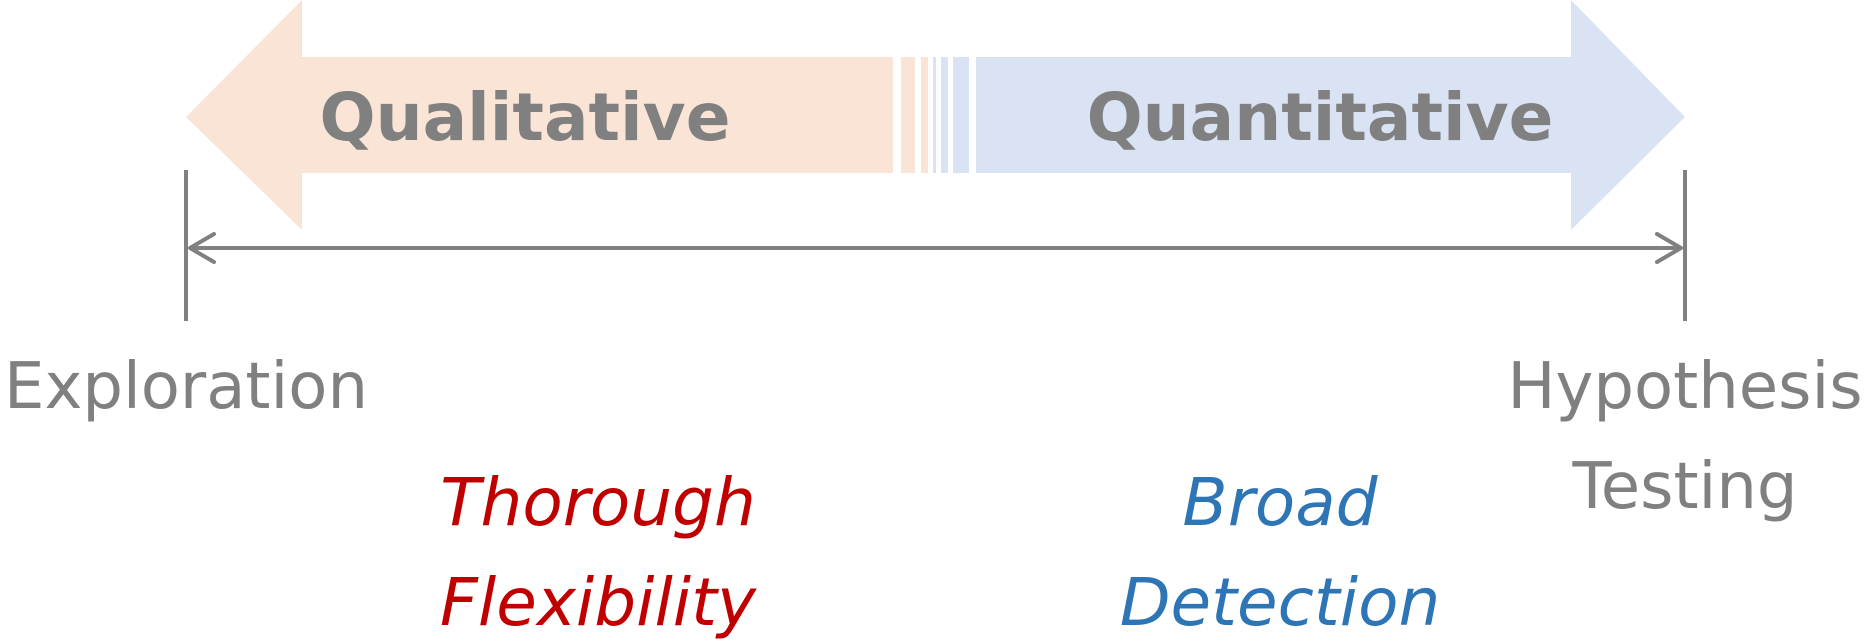  What do you see at coordinates (1669, 248) in the screenshot?
I see `axis-right-arrowhead` at bounding box center [1669, 248].